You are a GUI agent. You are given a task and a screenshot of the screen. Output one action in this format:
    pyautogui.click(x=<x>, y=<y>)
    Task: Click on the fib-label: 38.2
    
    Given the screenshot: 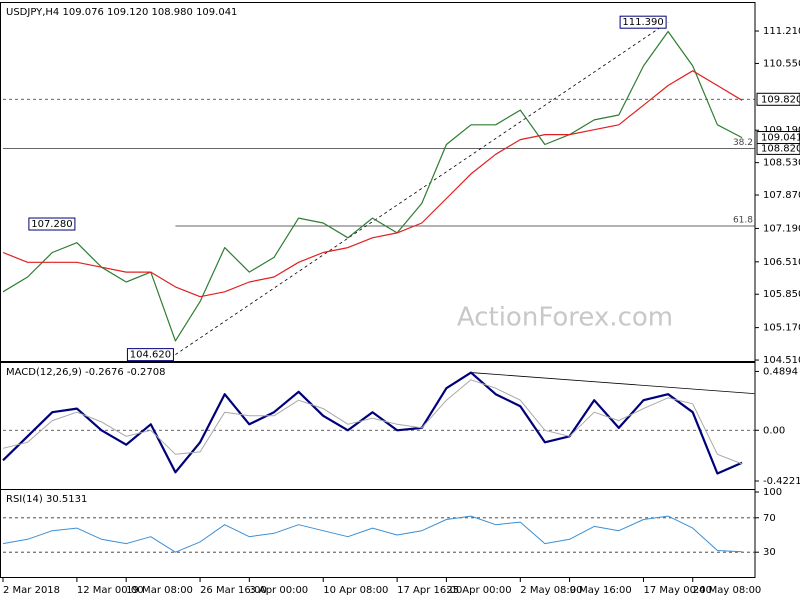 What is the action you would take?
    pyautogui.click(x=743, y=143)
    